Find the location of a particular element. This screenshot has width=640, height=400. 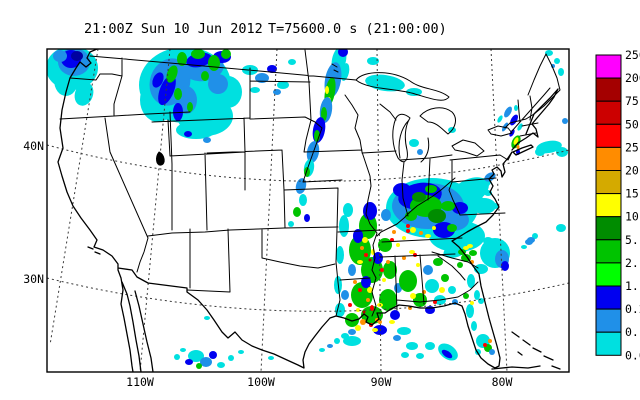

y-axis-label: 40N is located at coordinates (33, 146).